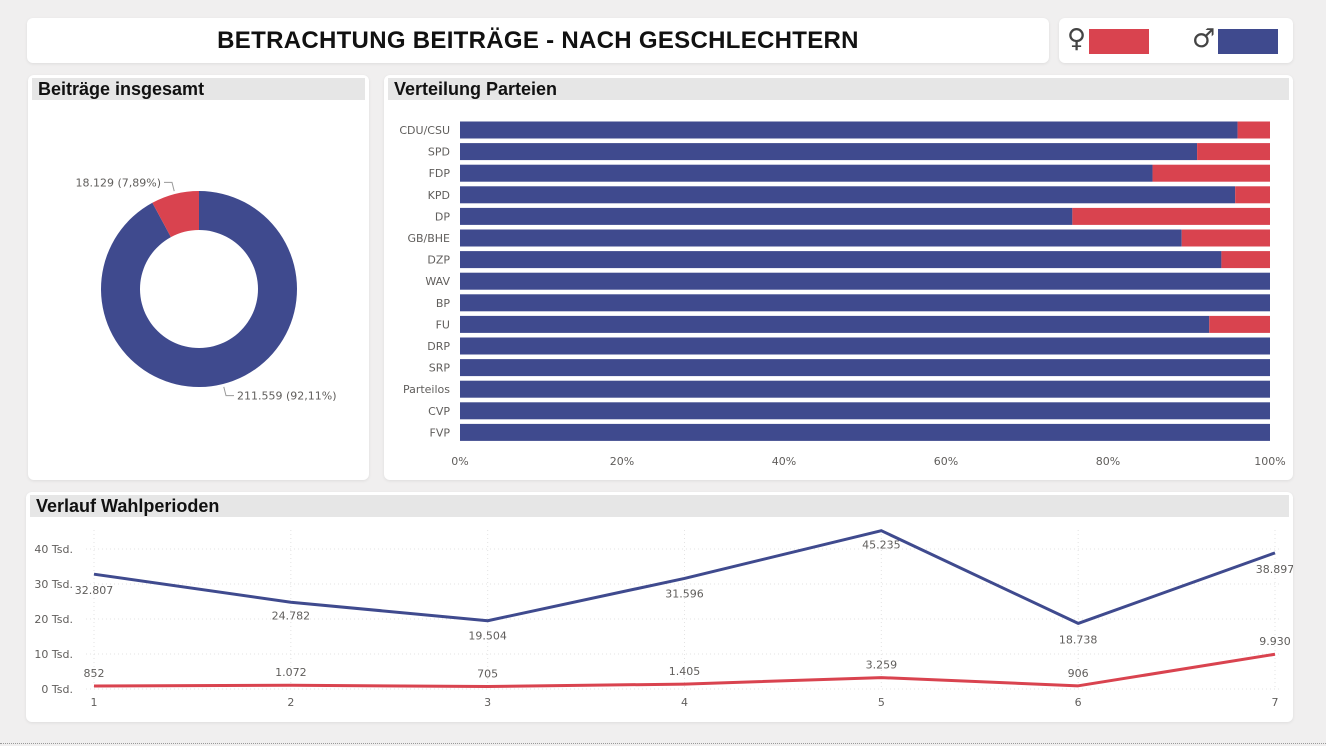 This screenshot has width=1326, height=746. Describe the element at coordinates (487, 702) in the screenshot. I see `x-axis-tick-label: 3` at that location.